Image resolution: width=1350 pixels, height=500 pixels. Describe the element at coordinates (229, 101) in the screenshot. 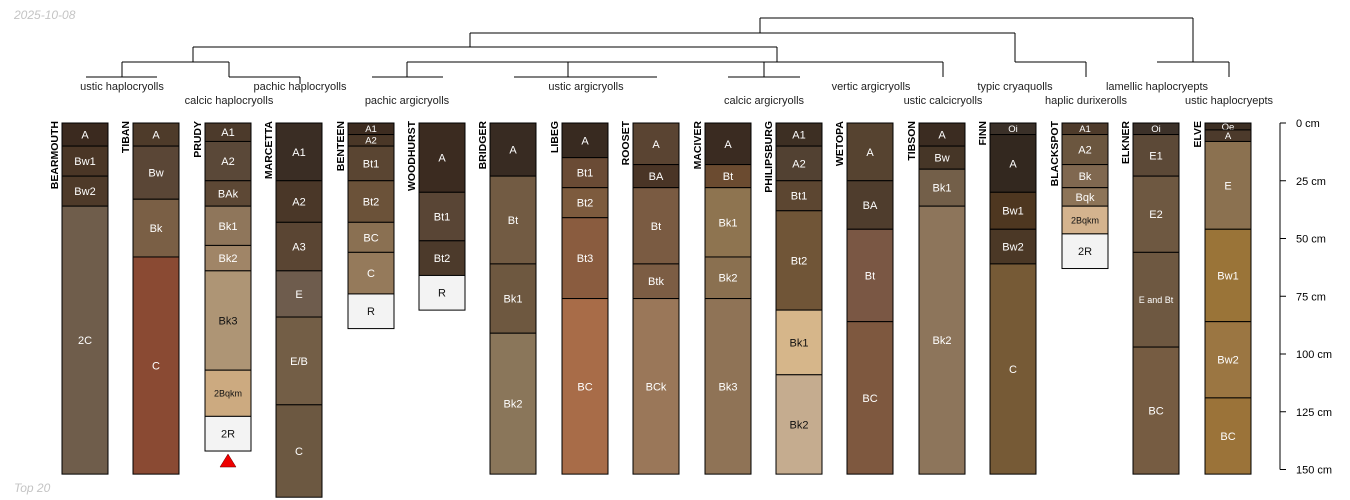

I see `taxon-label: calcic haplocryolls` at that location.